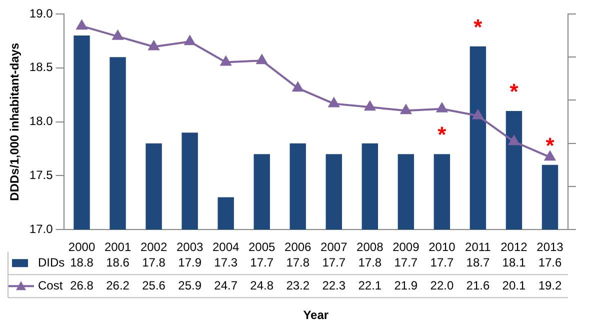 Image resolution: width=600 pixels, height=330 pixels. Describe the element at coordinates (550, 247) in the screenshot. I see `x-tick-label: 2013` at that location.